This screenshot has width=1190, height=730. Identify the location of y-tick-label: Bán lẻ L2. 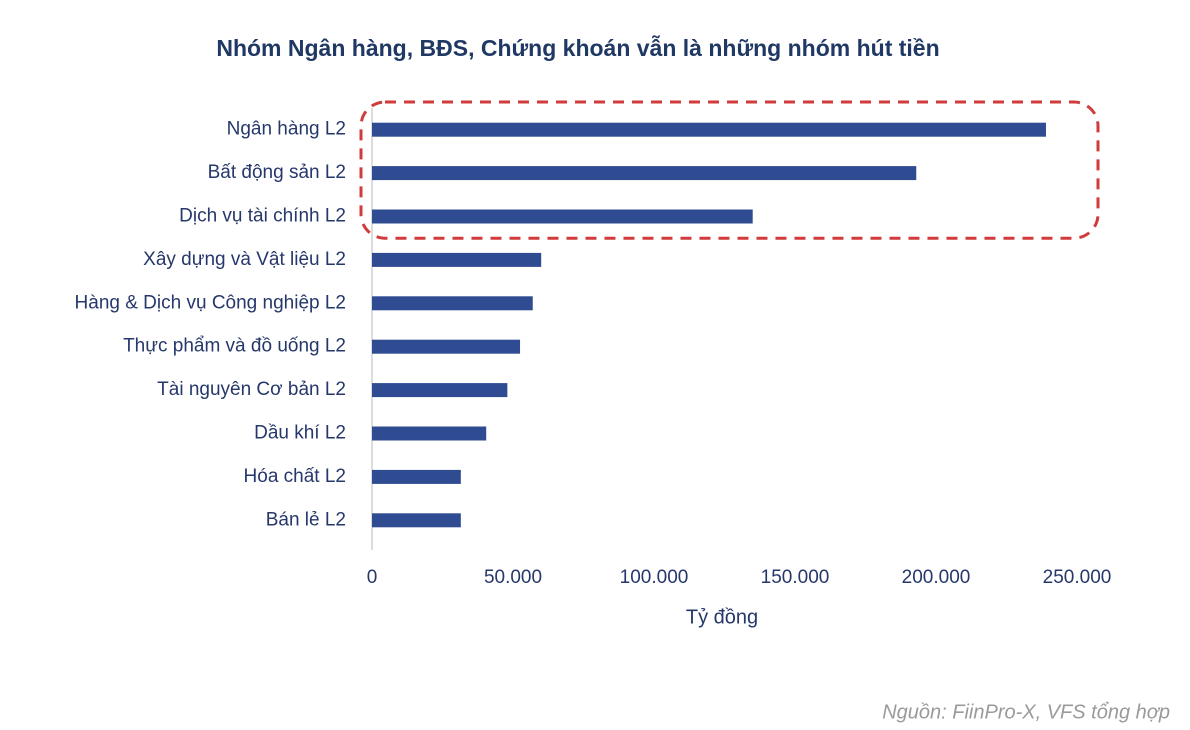
(306, 519).